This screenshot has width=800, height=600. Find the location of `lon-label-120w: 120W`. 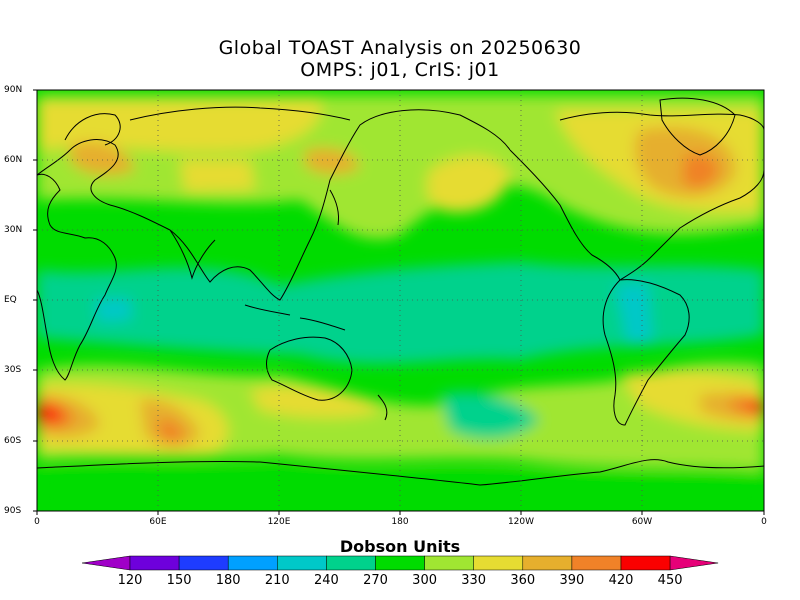

lon-label-120w: 120W is located at coordinates (521, 522).